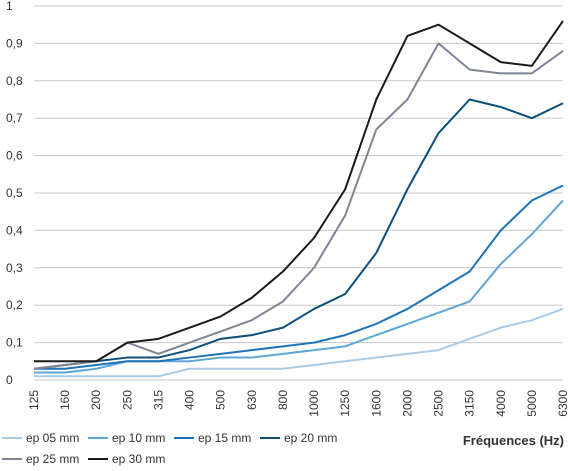 The width and height of the screenshot is (568, 471). Describe the element at coordinates (513, 440) in the screenshot. I see `x-axis-title: Fréquences (Hz)` at that location.